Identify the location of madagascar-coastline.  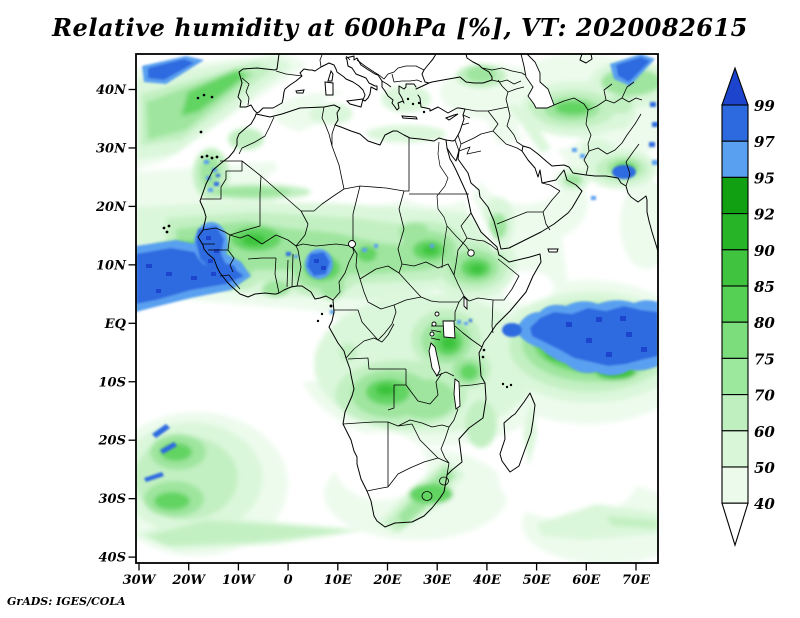
(517, 432).